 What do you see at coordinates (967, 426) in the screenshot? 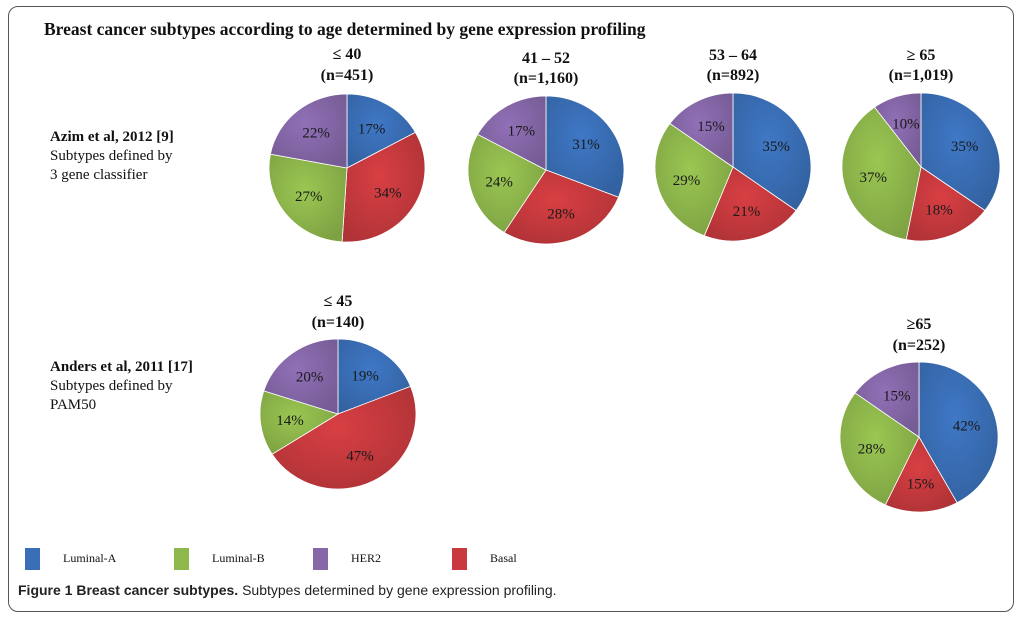
I see `slice-value-label: 42%` at bounding box center [967, 426].